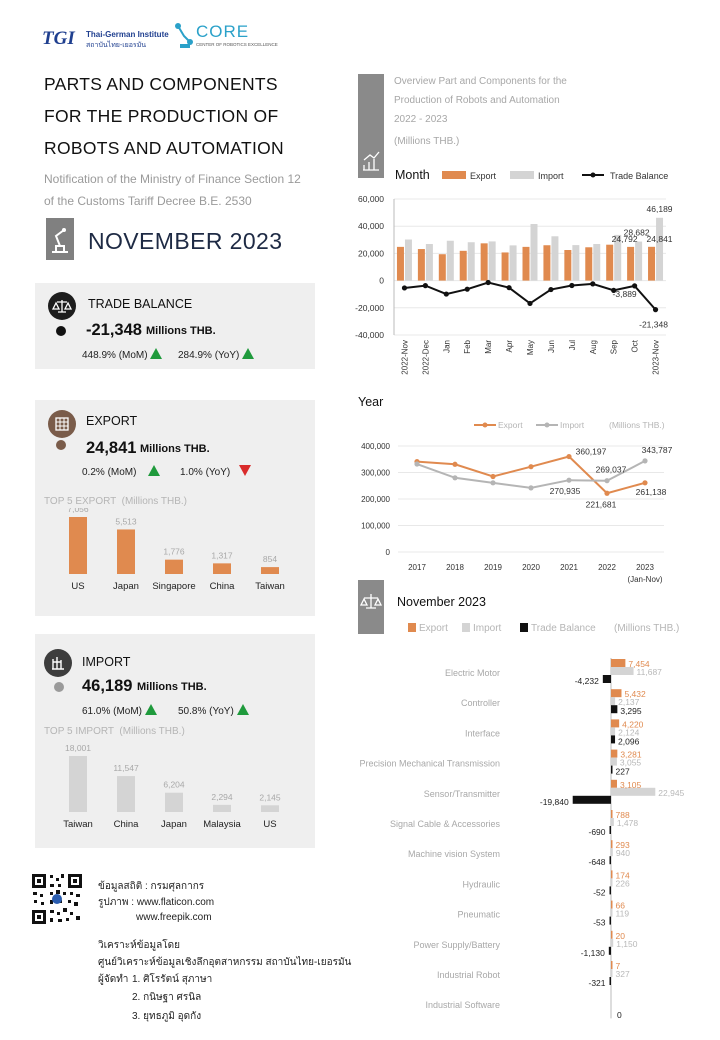 Image resolution: width=720 pixels, height=1040 pixels. What do you see at coordinates (375, 526) in the screenshot?
I see `y-tick-label: 100,000` at bounding box center [375, 526].